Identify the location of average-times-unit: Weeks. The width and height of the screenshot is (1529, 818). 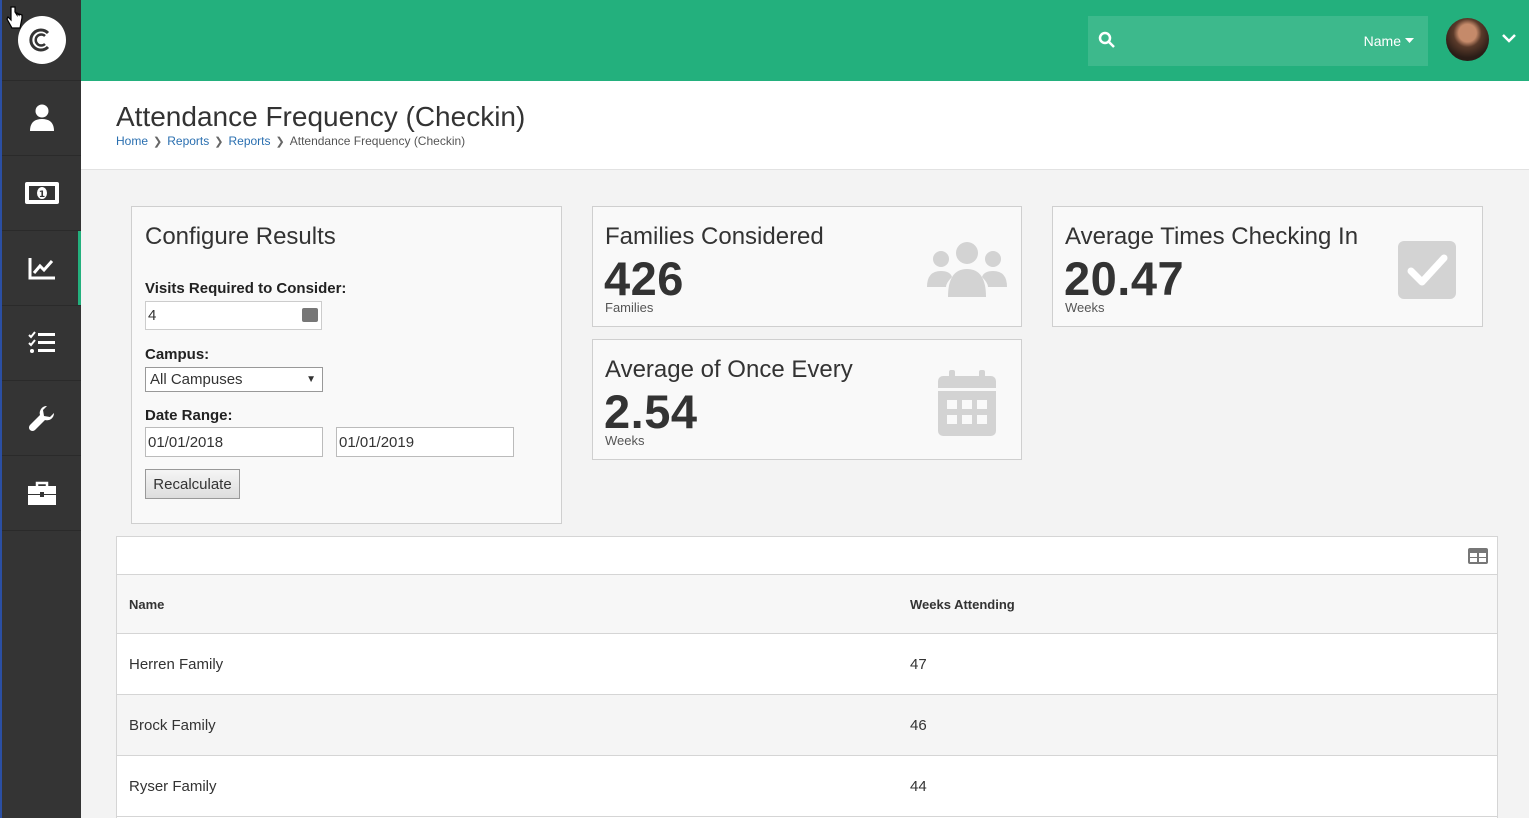
(1085, 307).